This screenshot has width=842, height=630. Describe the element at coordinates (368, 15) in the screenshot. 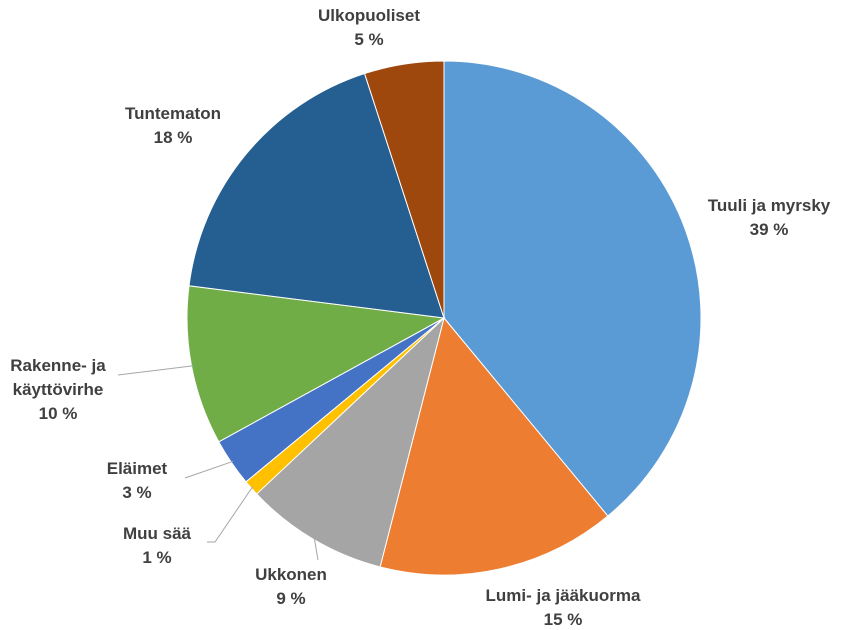

I see `category-label: Ulkopuoliset` at that location.